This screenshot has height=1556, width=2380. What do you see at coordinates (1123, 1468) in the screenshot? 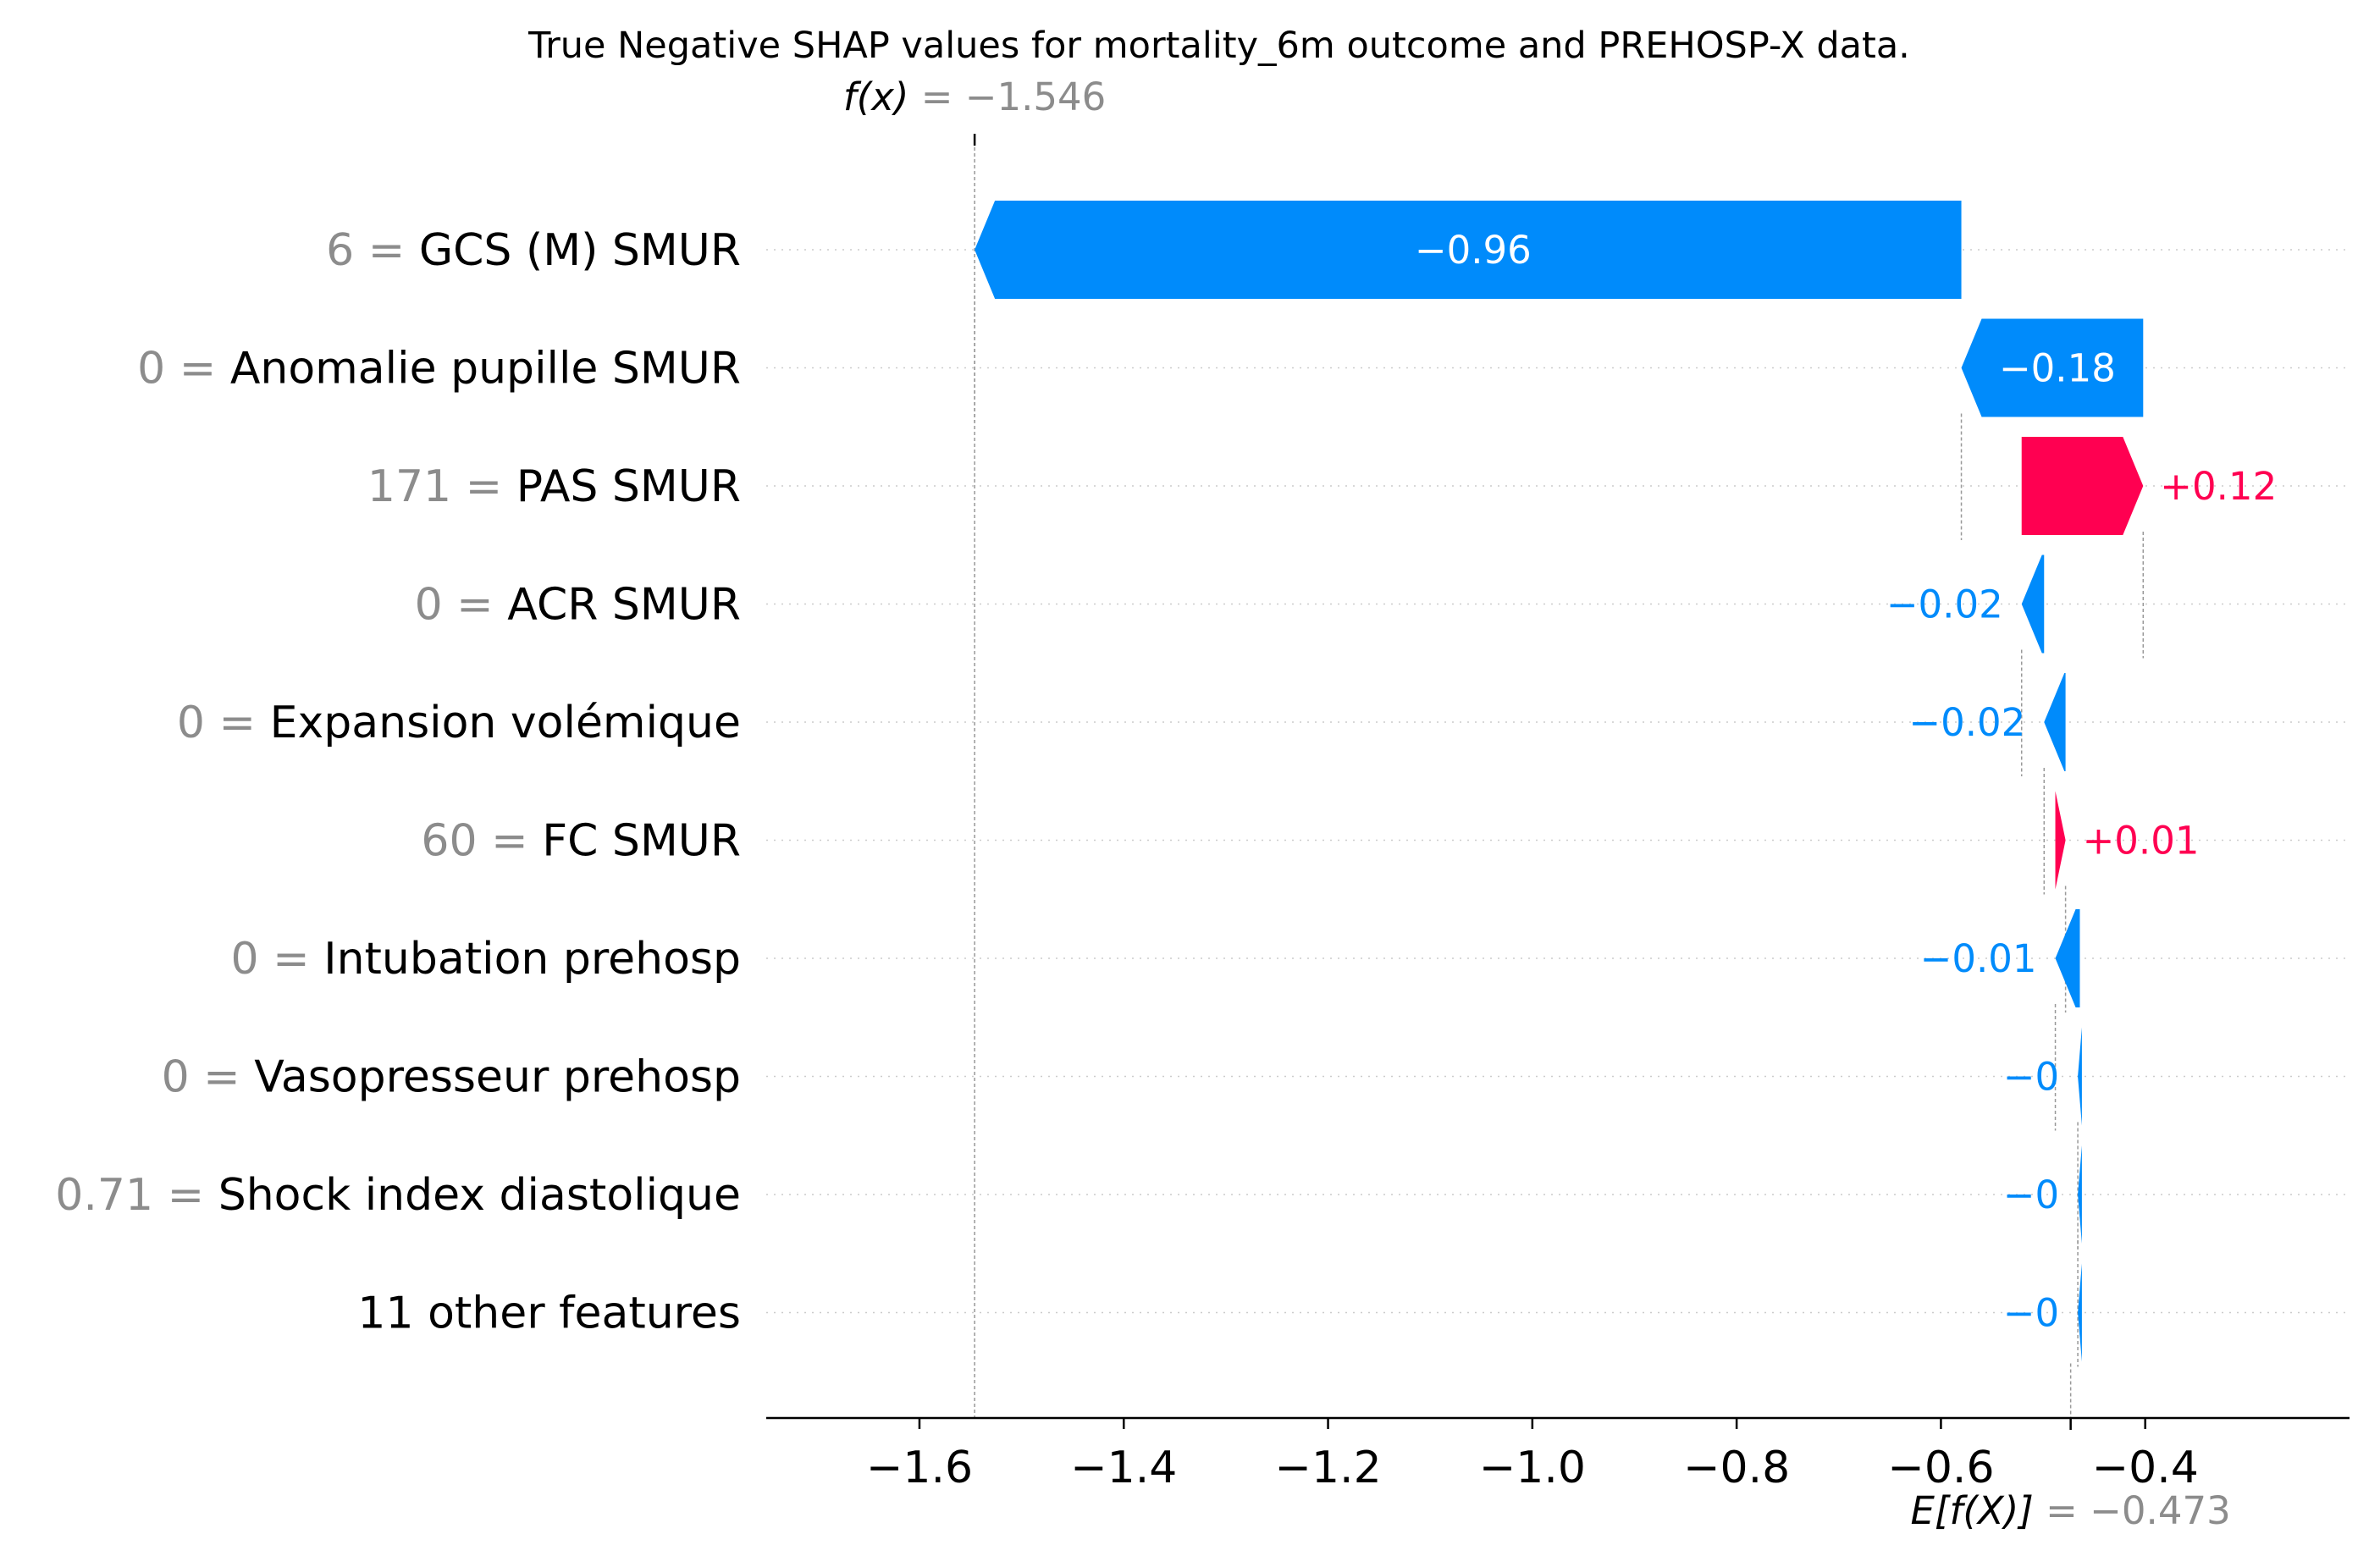
I see `x-tick-label: −1.4` at bounding box center [1123, 1468].